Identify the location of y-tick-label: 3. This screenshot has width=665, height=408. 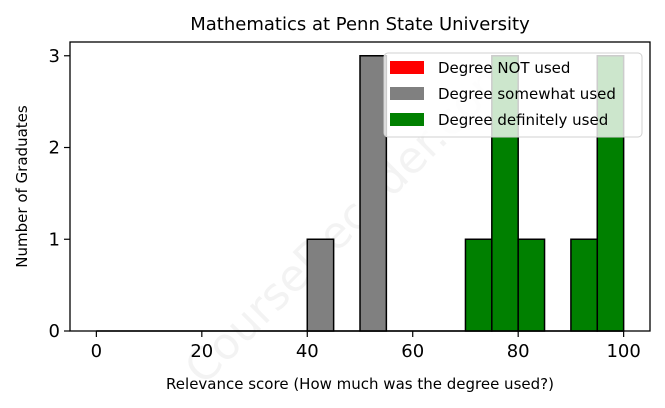
(54, 56).